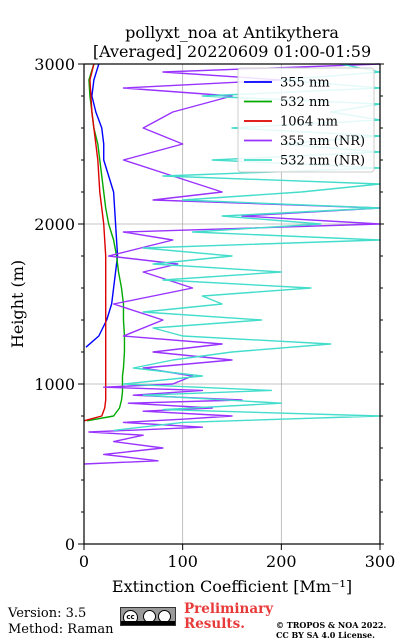 Image resolution: width=400 pixels, height=640 pixels. I want to click on y-tick-label: 2000, so click(54, 224).